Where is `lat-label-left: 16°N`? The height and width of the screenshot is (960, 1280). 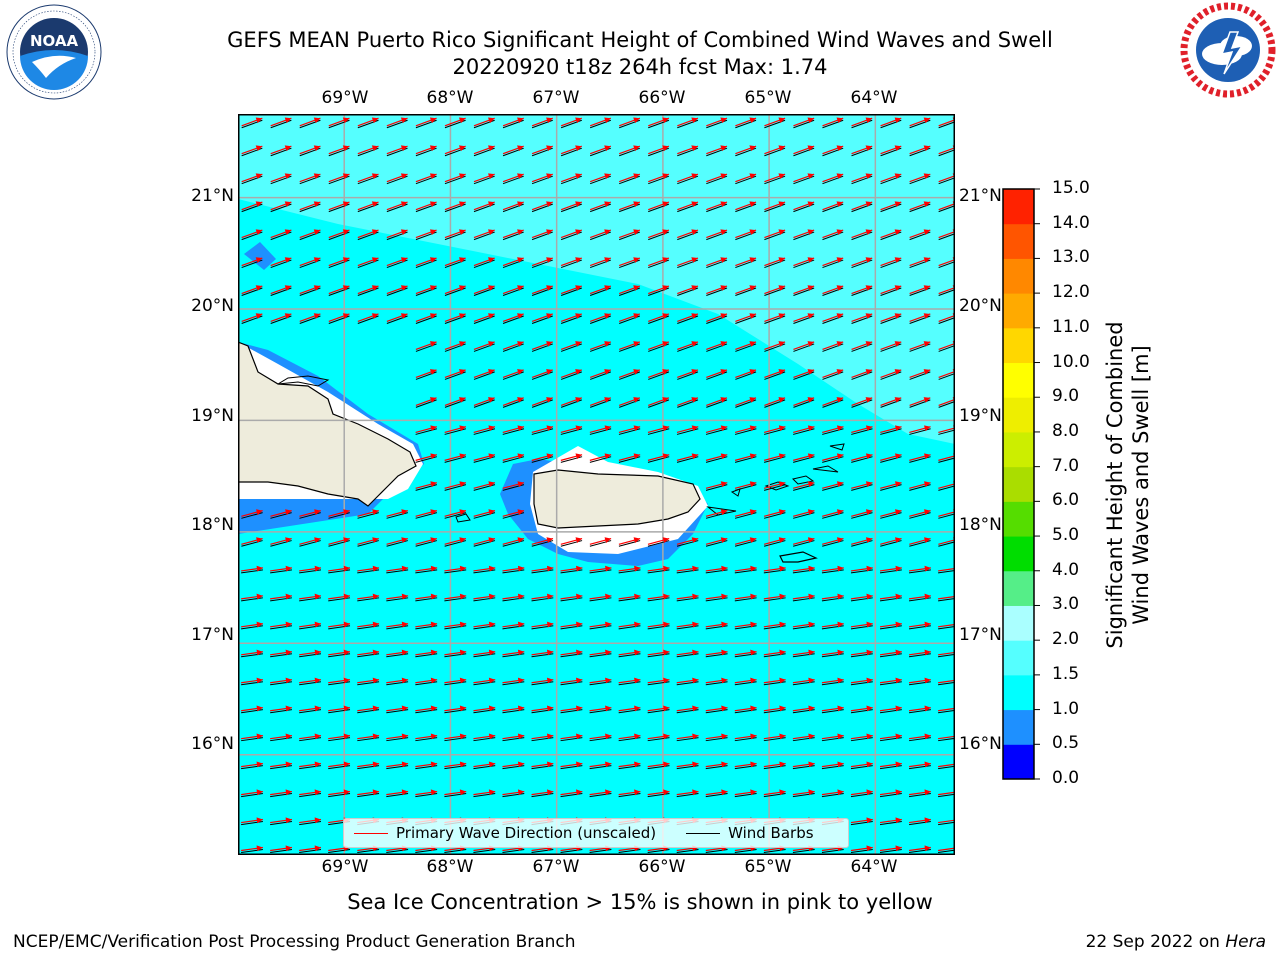 lat-label-left: 16°N is located at coordinates (212, 744).